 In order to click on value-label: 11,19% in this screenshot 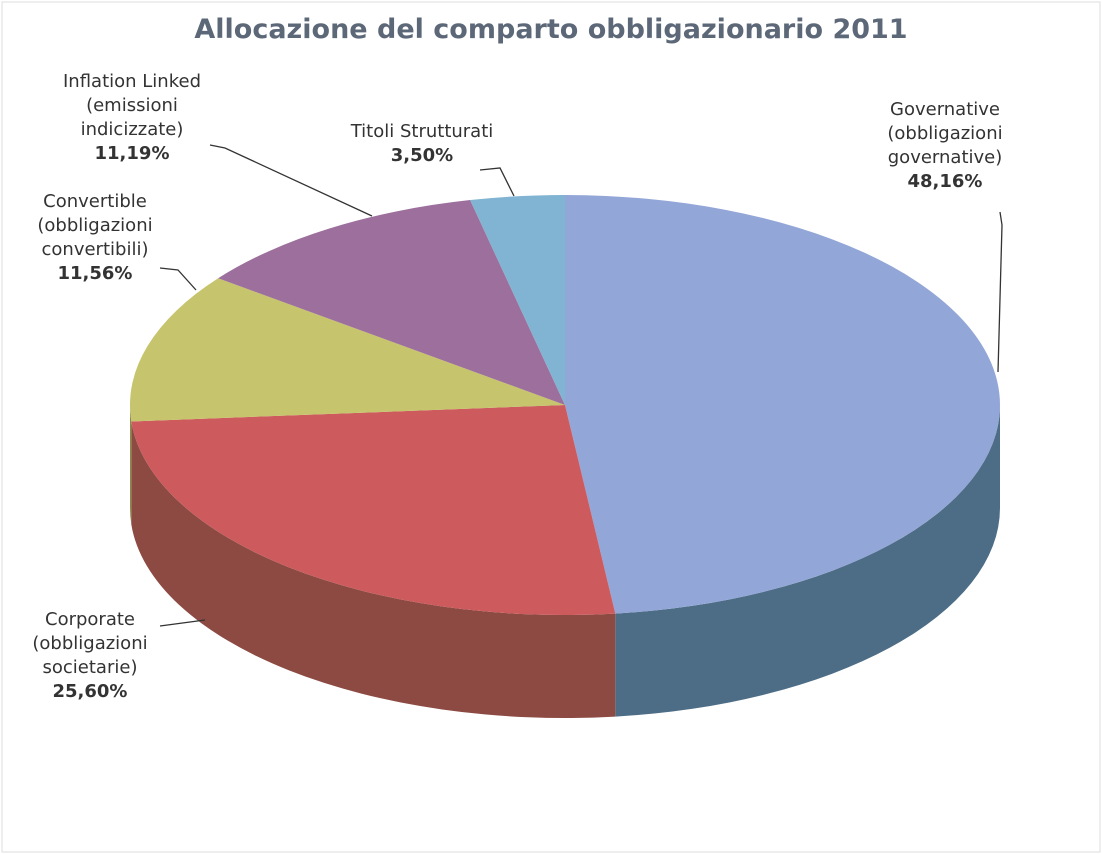, I will do `click(132, 153)`.